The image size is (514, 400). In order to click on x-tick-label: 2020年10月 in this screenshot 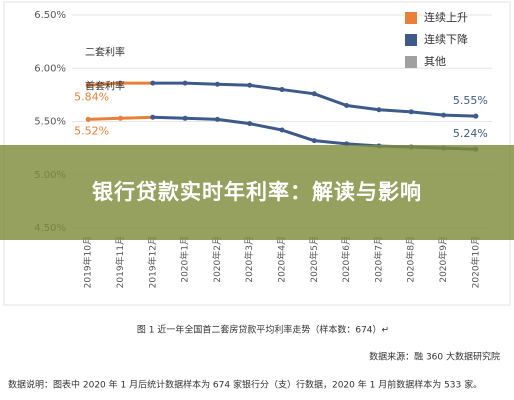, I will do `click(475, 262)`.